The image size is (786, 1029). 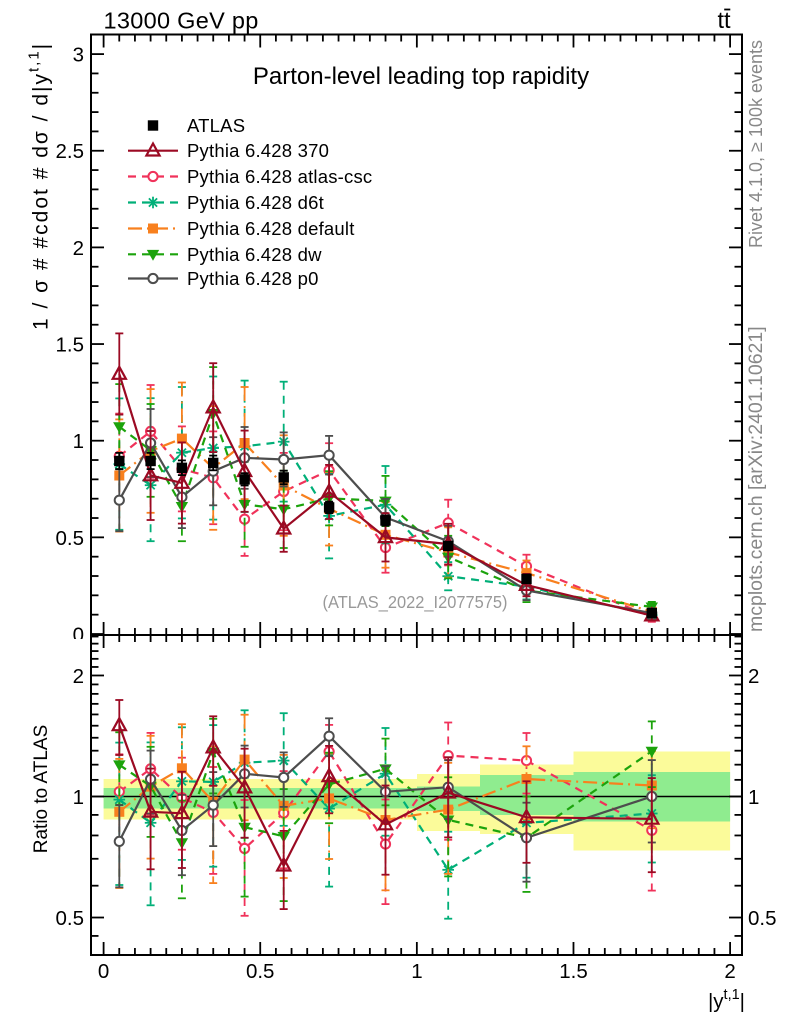 What do you see at coordinates (70, 151) in the screenshot?
I see `svg-text: 2.5` at bounding box center [70, 151].